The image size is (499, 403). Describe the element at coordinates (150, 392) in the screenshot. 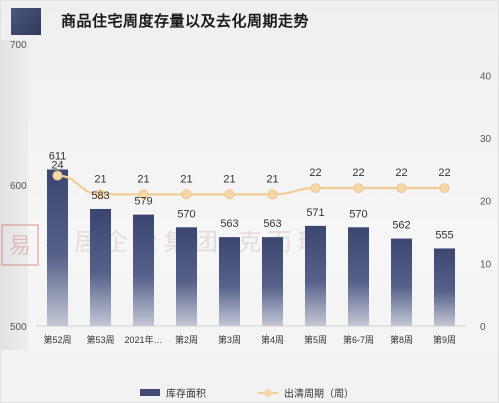

I see `legend-bar-swatch` at that location.